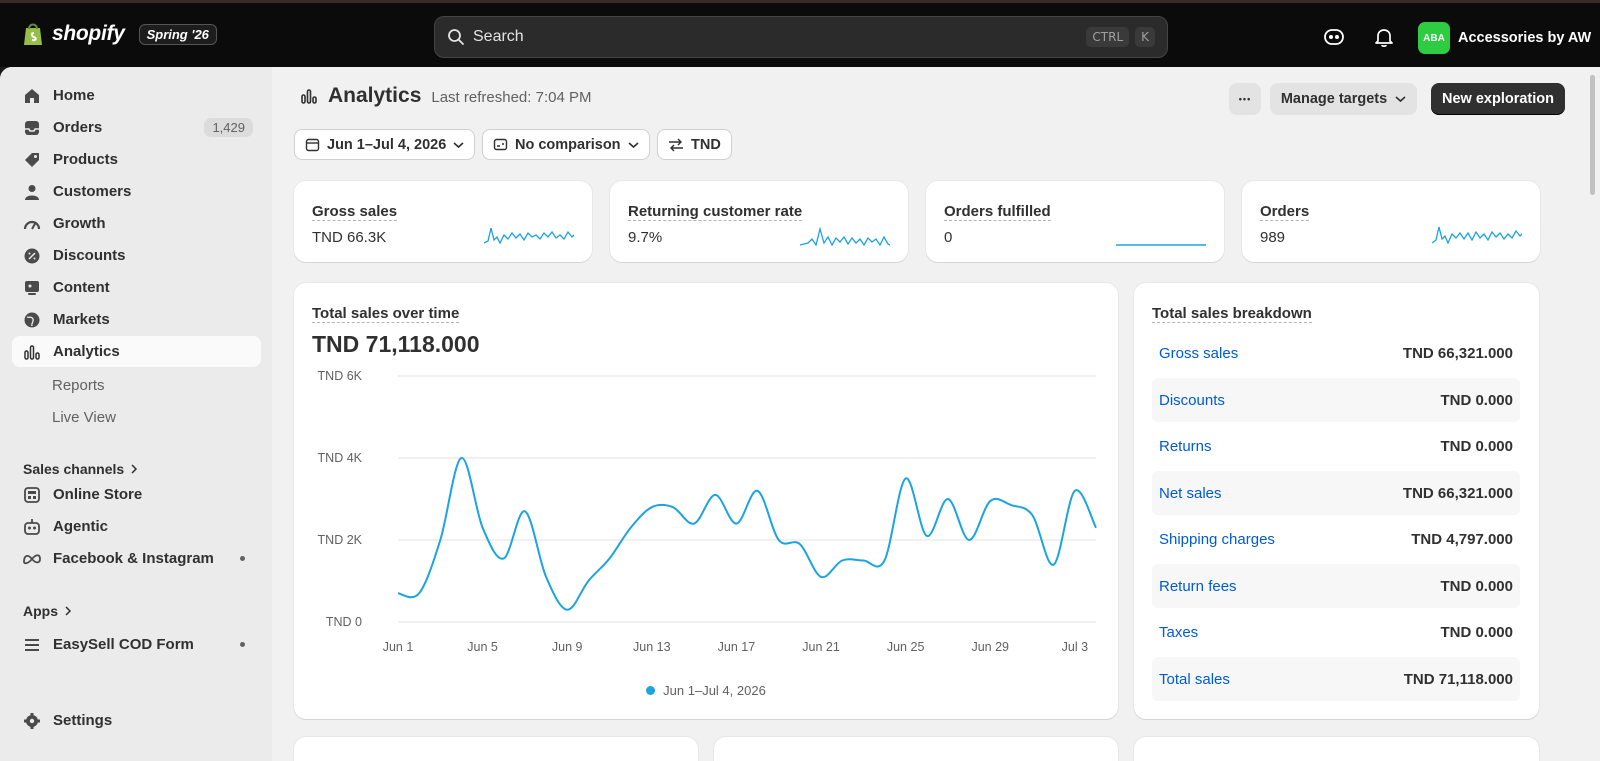 The height and width of the screenshot is (761, 1600). I want to click on sidekick-icon, so click(1334, 37).